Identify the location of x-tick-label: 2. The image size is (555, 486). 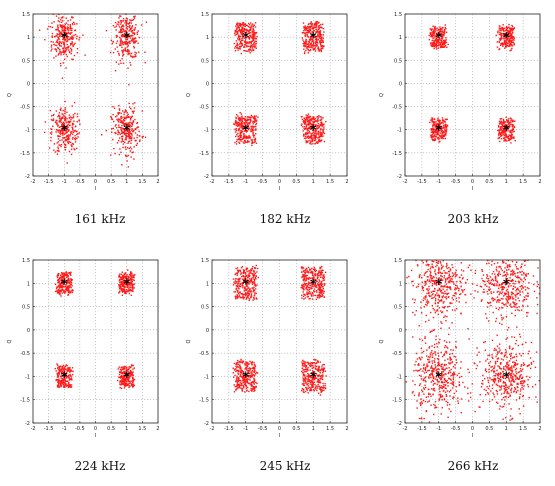
(157, 429).